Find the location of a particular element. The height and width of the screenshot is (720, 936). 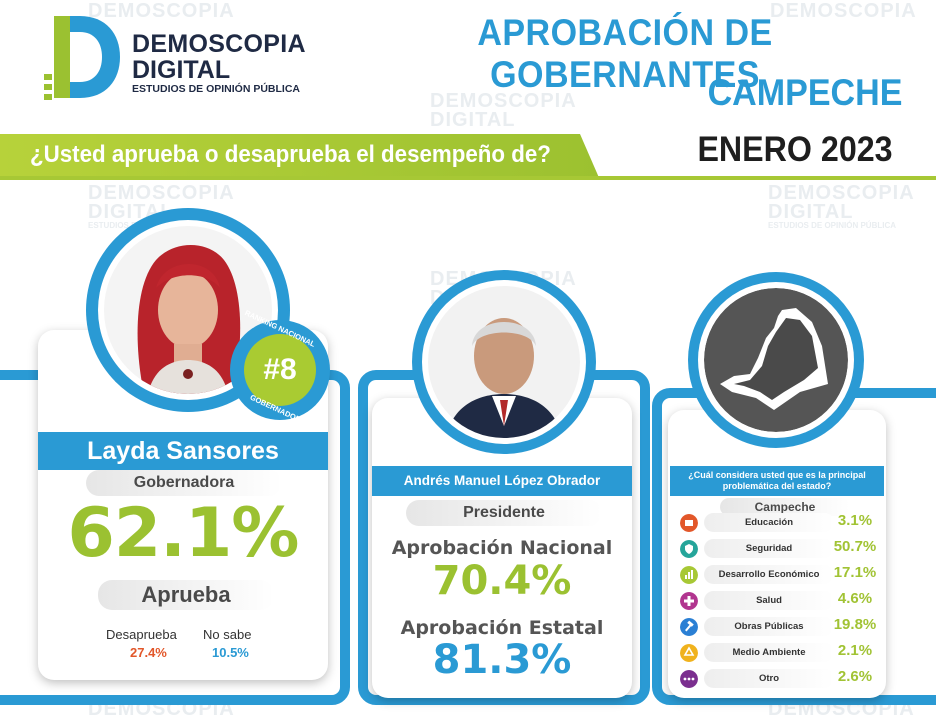

ranking-number: #8 is located at coordinates (280, 370).